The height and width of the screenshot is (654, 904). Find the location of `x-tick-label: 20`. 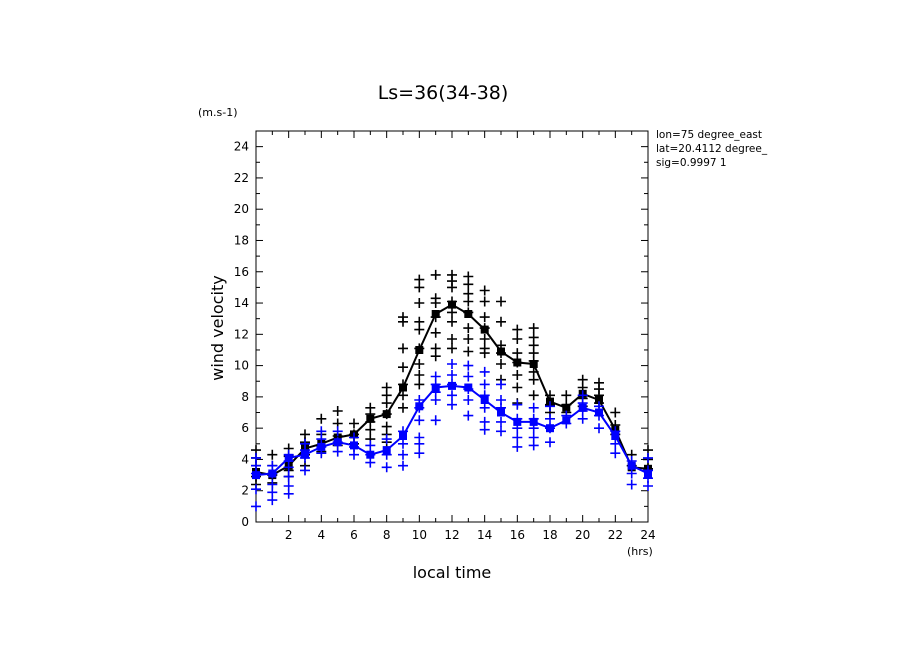

x-tick-label: 20 is located at coordinates (582, 535).